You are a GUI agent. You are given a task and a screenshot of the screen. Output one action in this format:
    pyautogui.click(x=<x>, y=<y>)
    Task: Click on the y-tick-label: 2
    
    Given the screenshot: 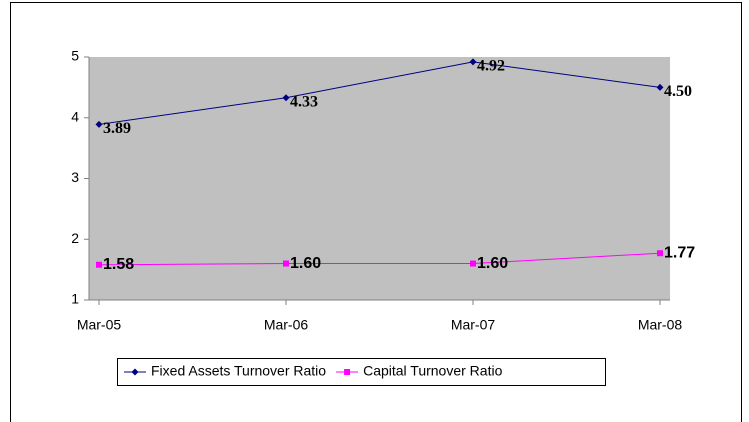 What is the action you would take?
    pyautogui.click(x=75, y=238)
    